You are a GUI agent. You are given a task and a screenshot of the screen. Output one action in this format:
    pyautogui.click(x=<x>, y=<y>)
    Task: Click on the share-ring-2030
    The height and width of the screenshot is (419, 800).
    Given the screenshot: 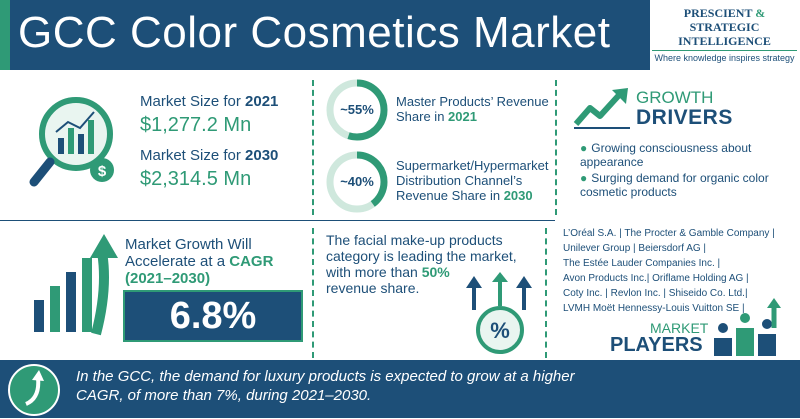 What is the action you would take?
    pyautogui.click(x=357, y=182)
    